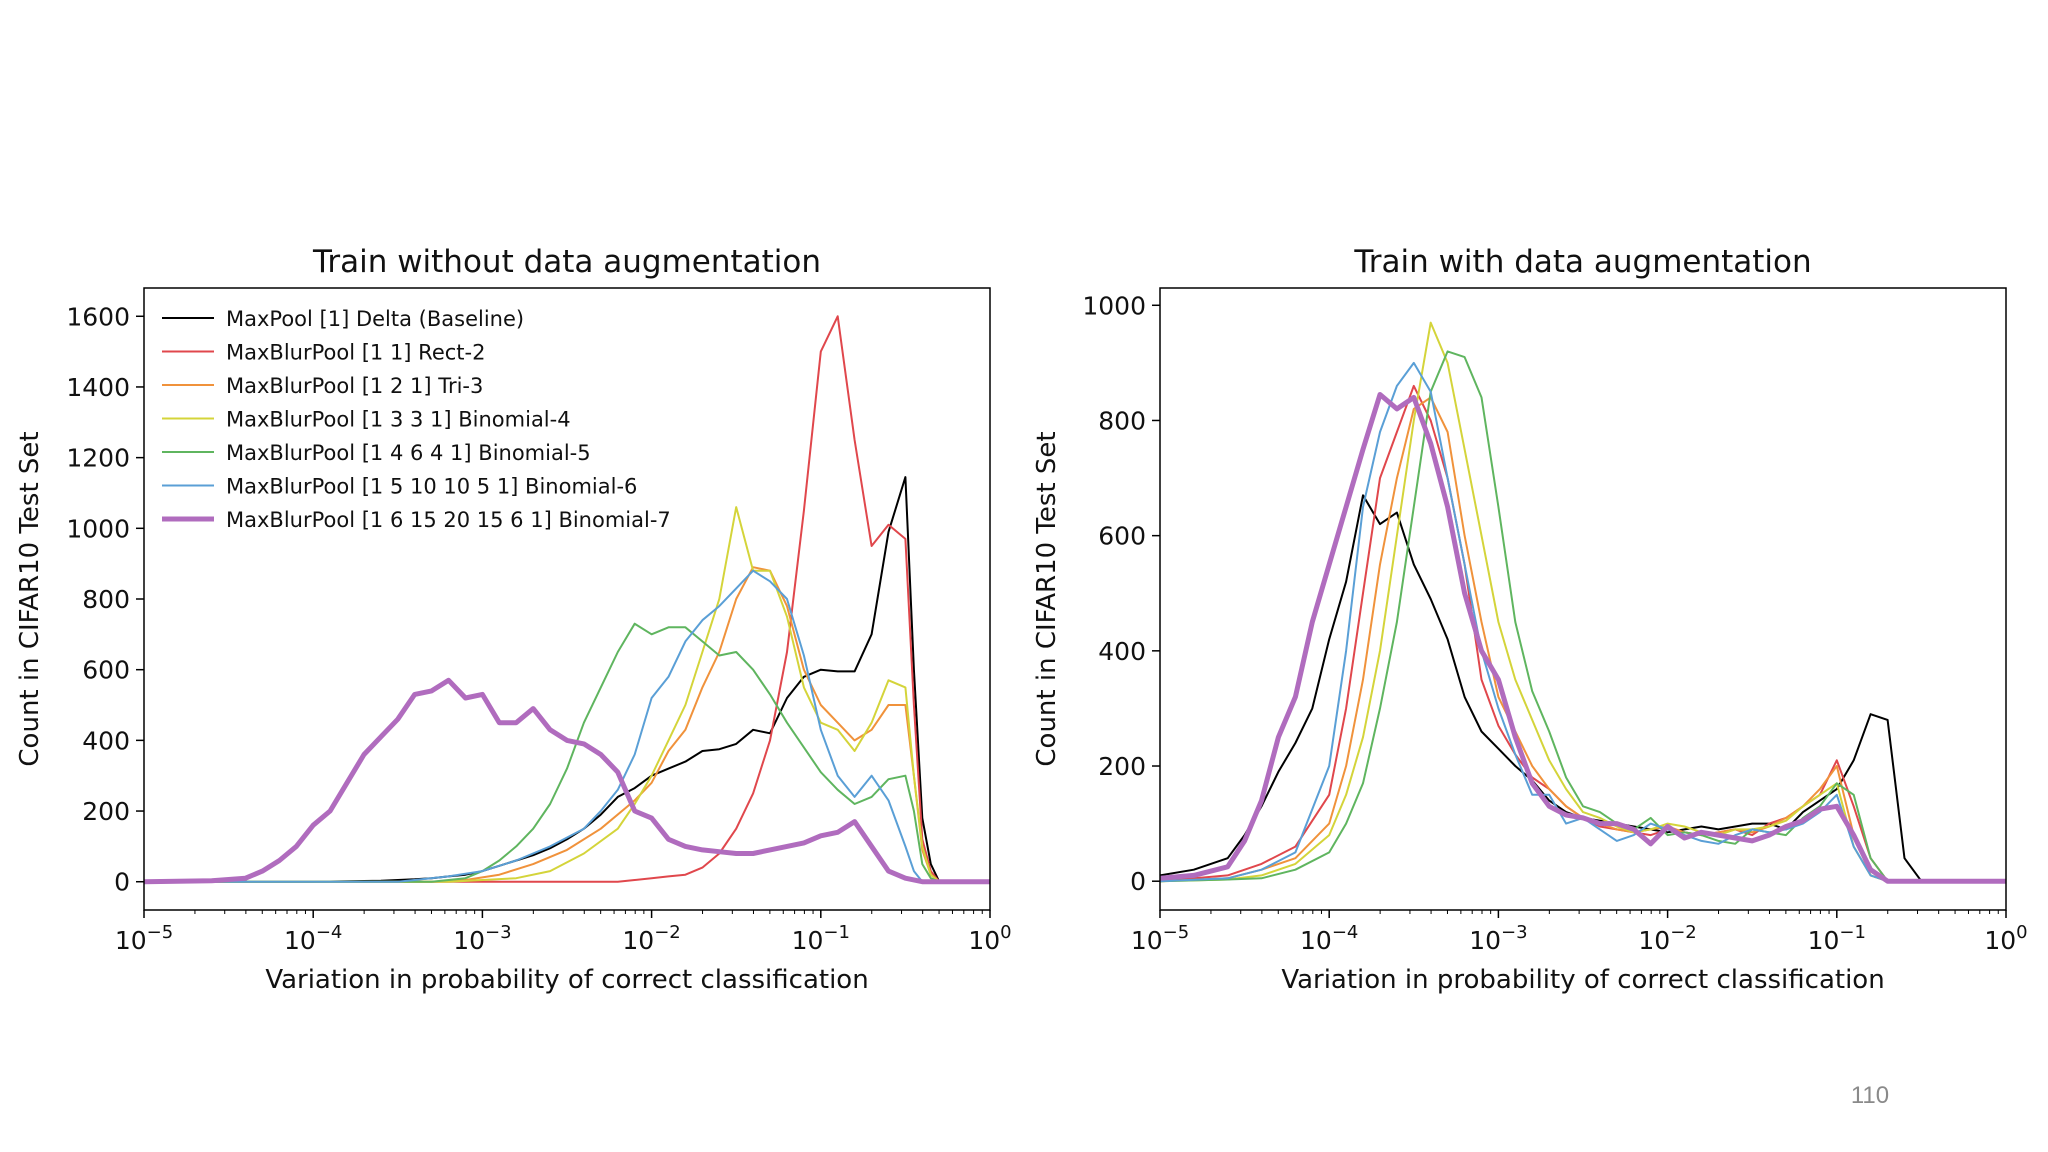  I want to click on legend-label-1: MaxBlurPool [1 1] Rect-2, so click(355, 353).